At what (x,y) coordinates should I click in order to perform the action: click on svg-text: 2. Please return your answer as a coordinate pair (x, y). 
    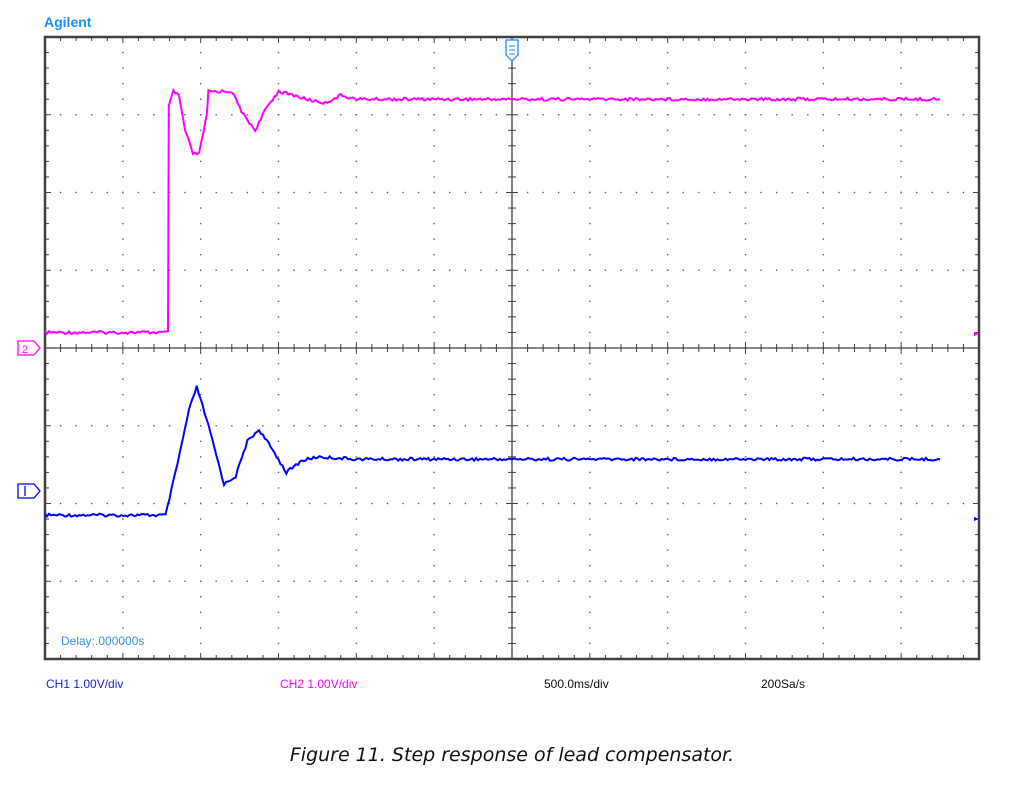
    Looking at the image, I should click on (25, 350).